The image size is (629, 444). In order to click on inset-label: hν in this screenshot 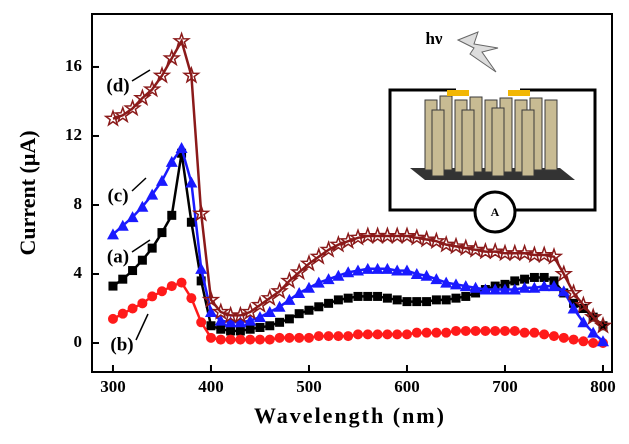, I will do `click(433, 38)`.